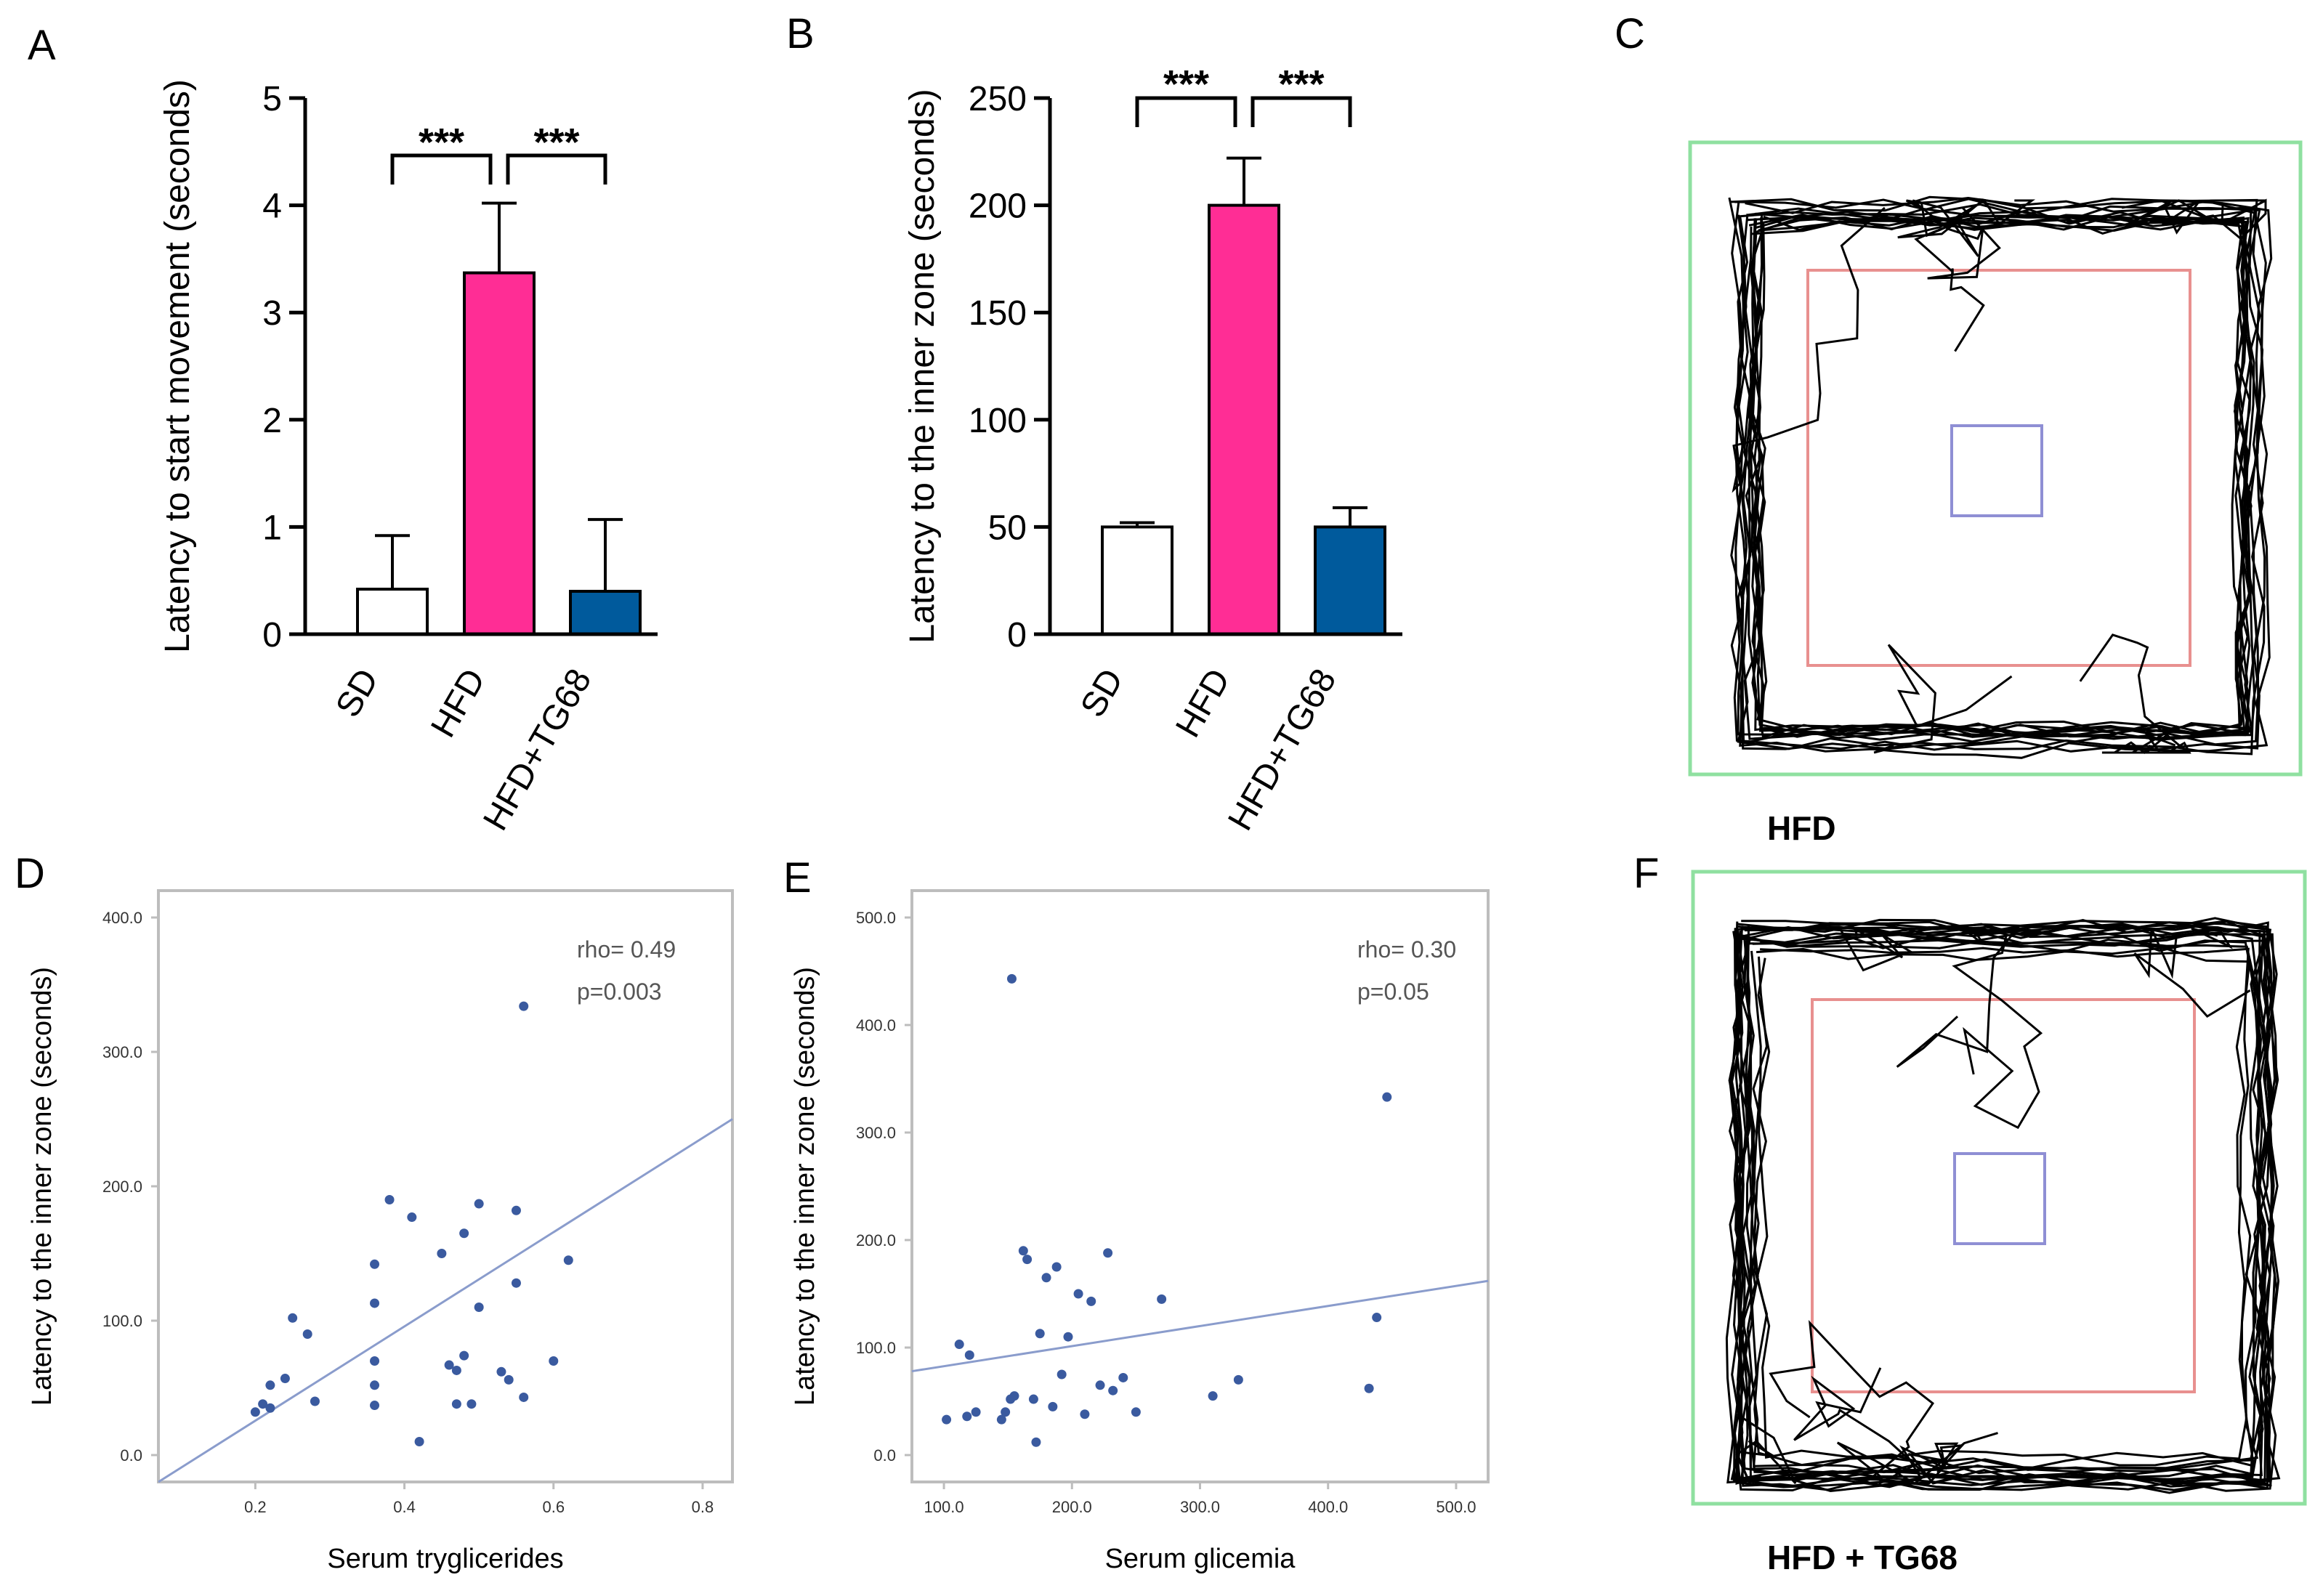 The width and height of the screenshot is (2323, 1596). What do you see at coordinates (998, 99) in the screenshot?
I see `y-tick-label: 250` at bounding box center [998, 99].